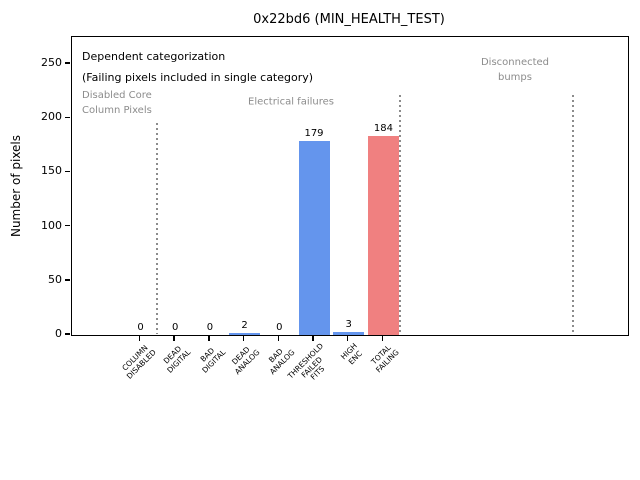  What do you see at coordinates (383, 235) in the screenshot?
I see `bar-total-failing` at bounding box center [383, 235].